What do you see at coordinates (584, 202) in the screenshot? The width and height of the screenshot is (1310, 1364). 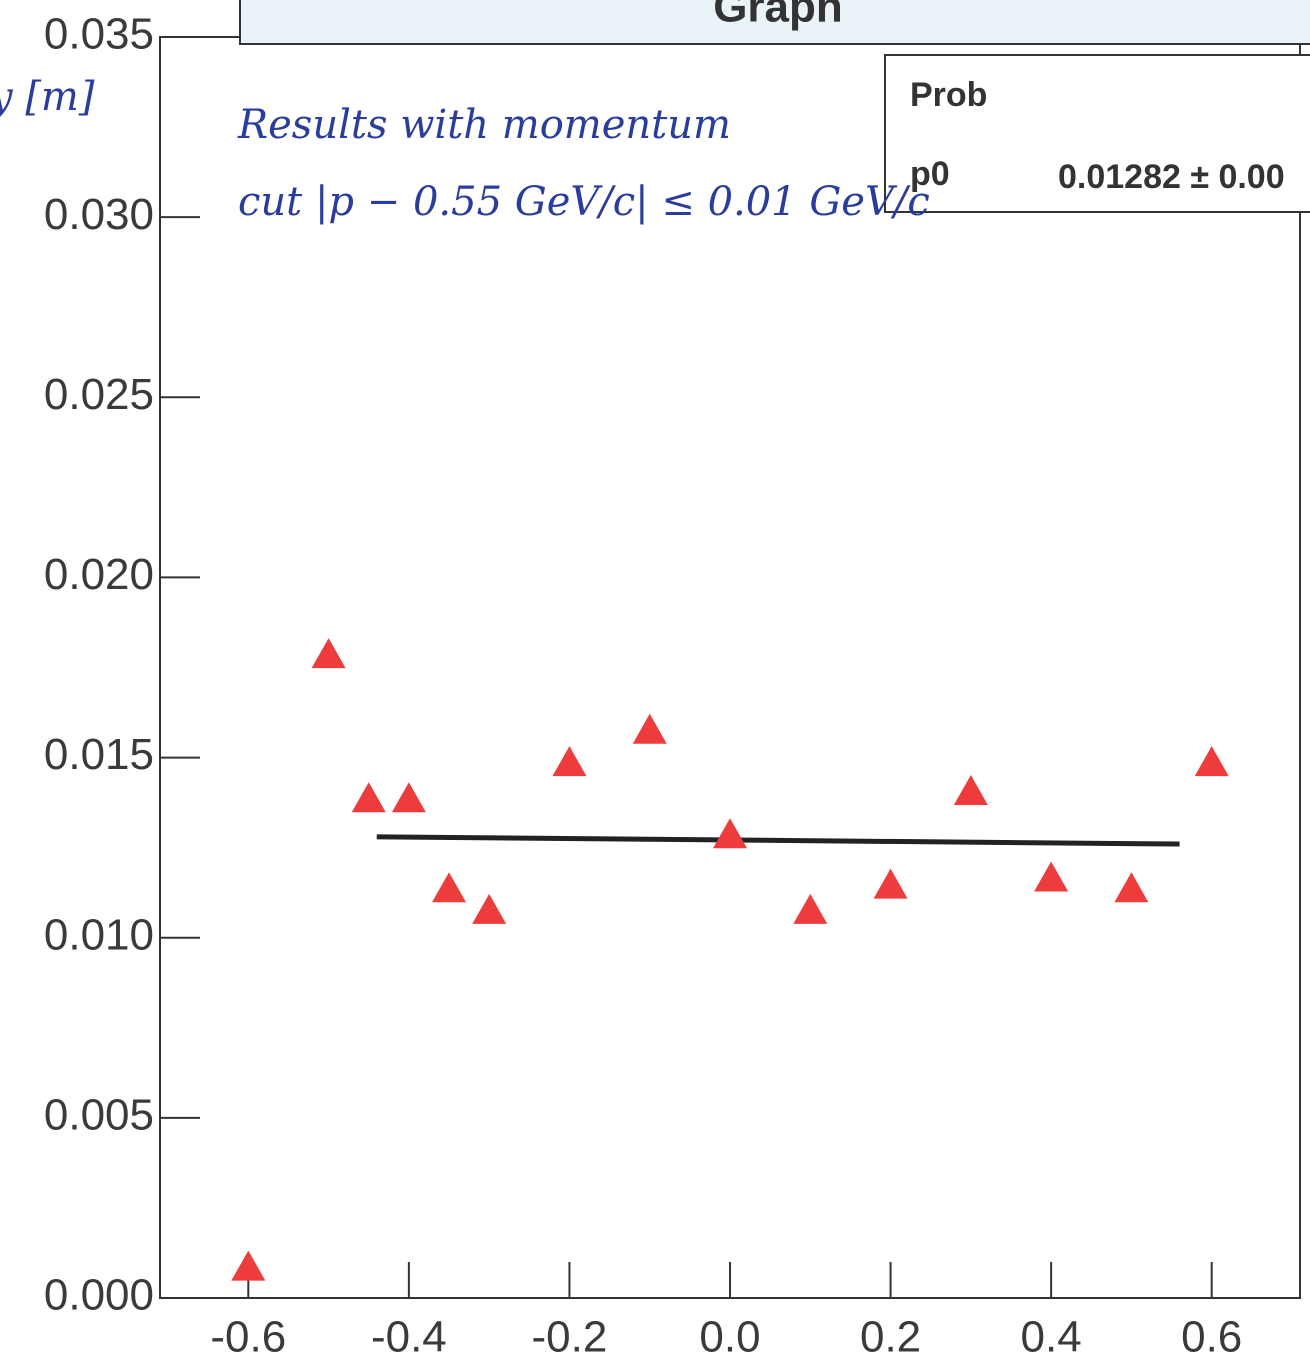 I see `annotation: cut |p − 0.55 GeV/c| ≤ 0.01 GeV/c` at bounding box center [584, 202].